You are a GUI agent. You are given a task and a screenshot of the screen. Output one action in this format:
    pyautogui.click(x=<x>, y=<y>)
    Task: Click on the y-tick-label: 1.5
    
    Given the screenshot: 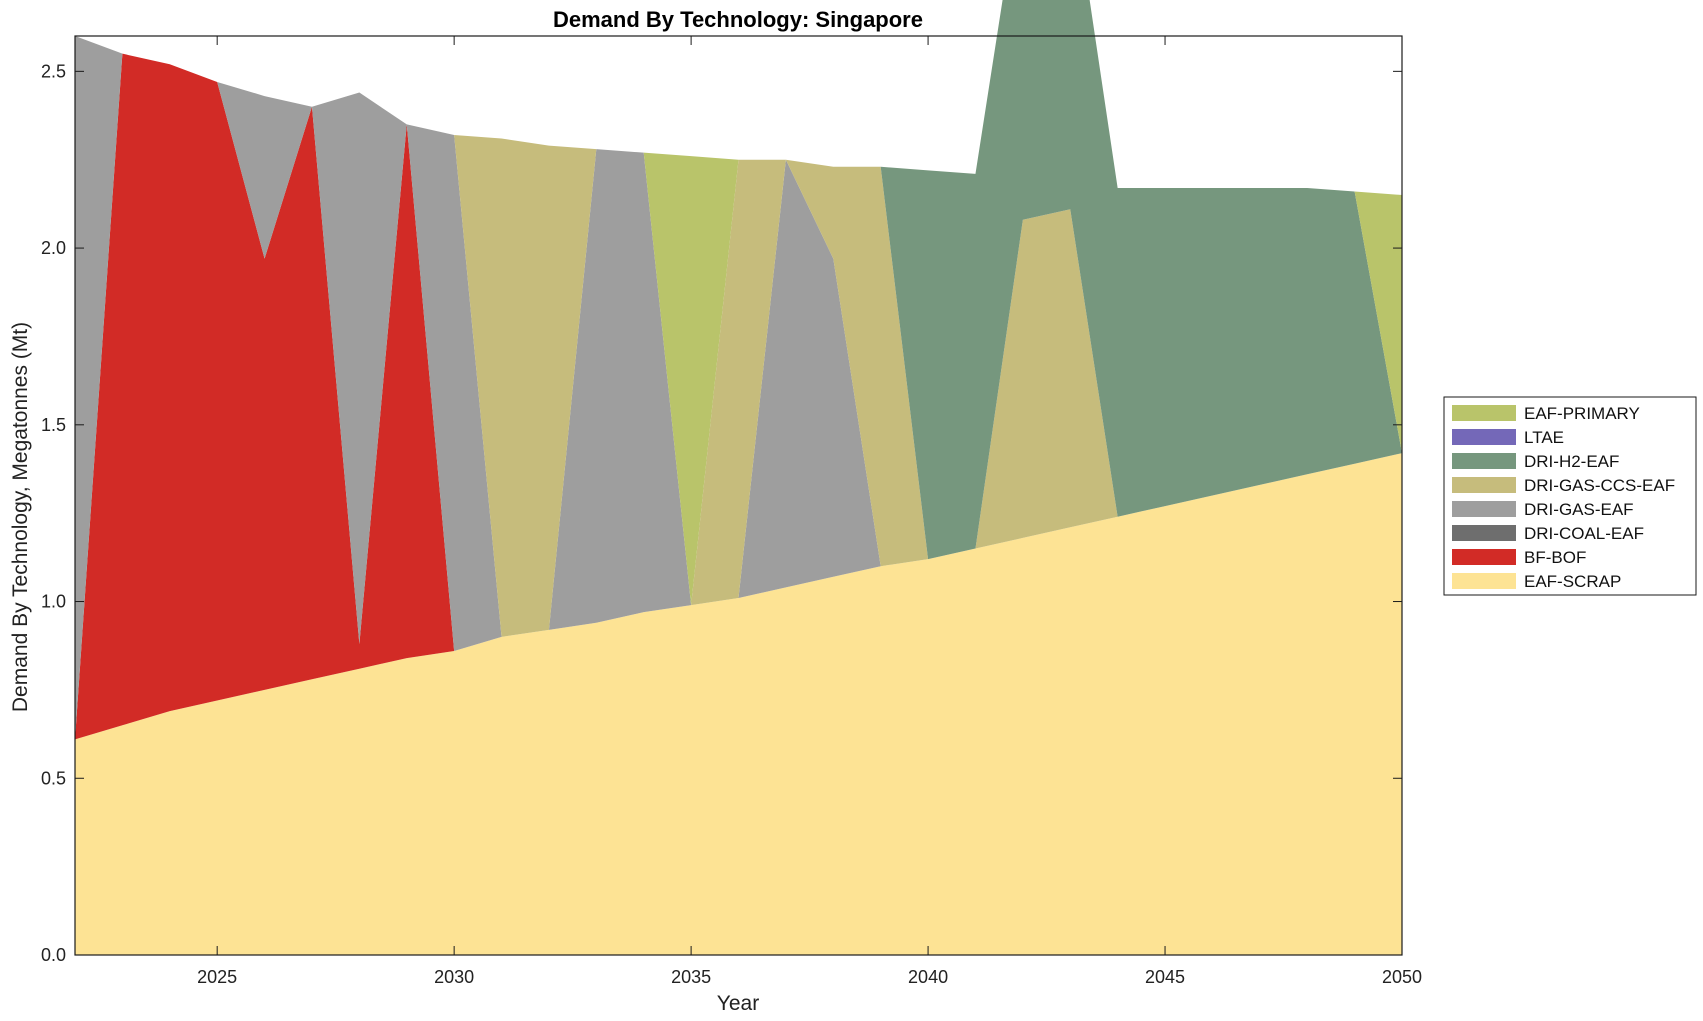 What is the action you would take?
    pyautogui.click(x=53, y=425)
    